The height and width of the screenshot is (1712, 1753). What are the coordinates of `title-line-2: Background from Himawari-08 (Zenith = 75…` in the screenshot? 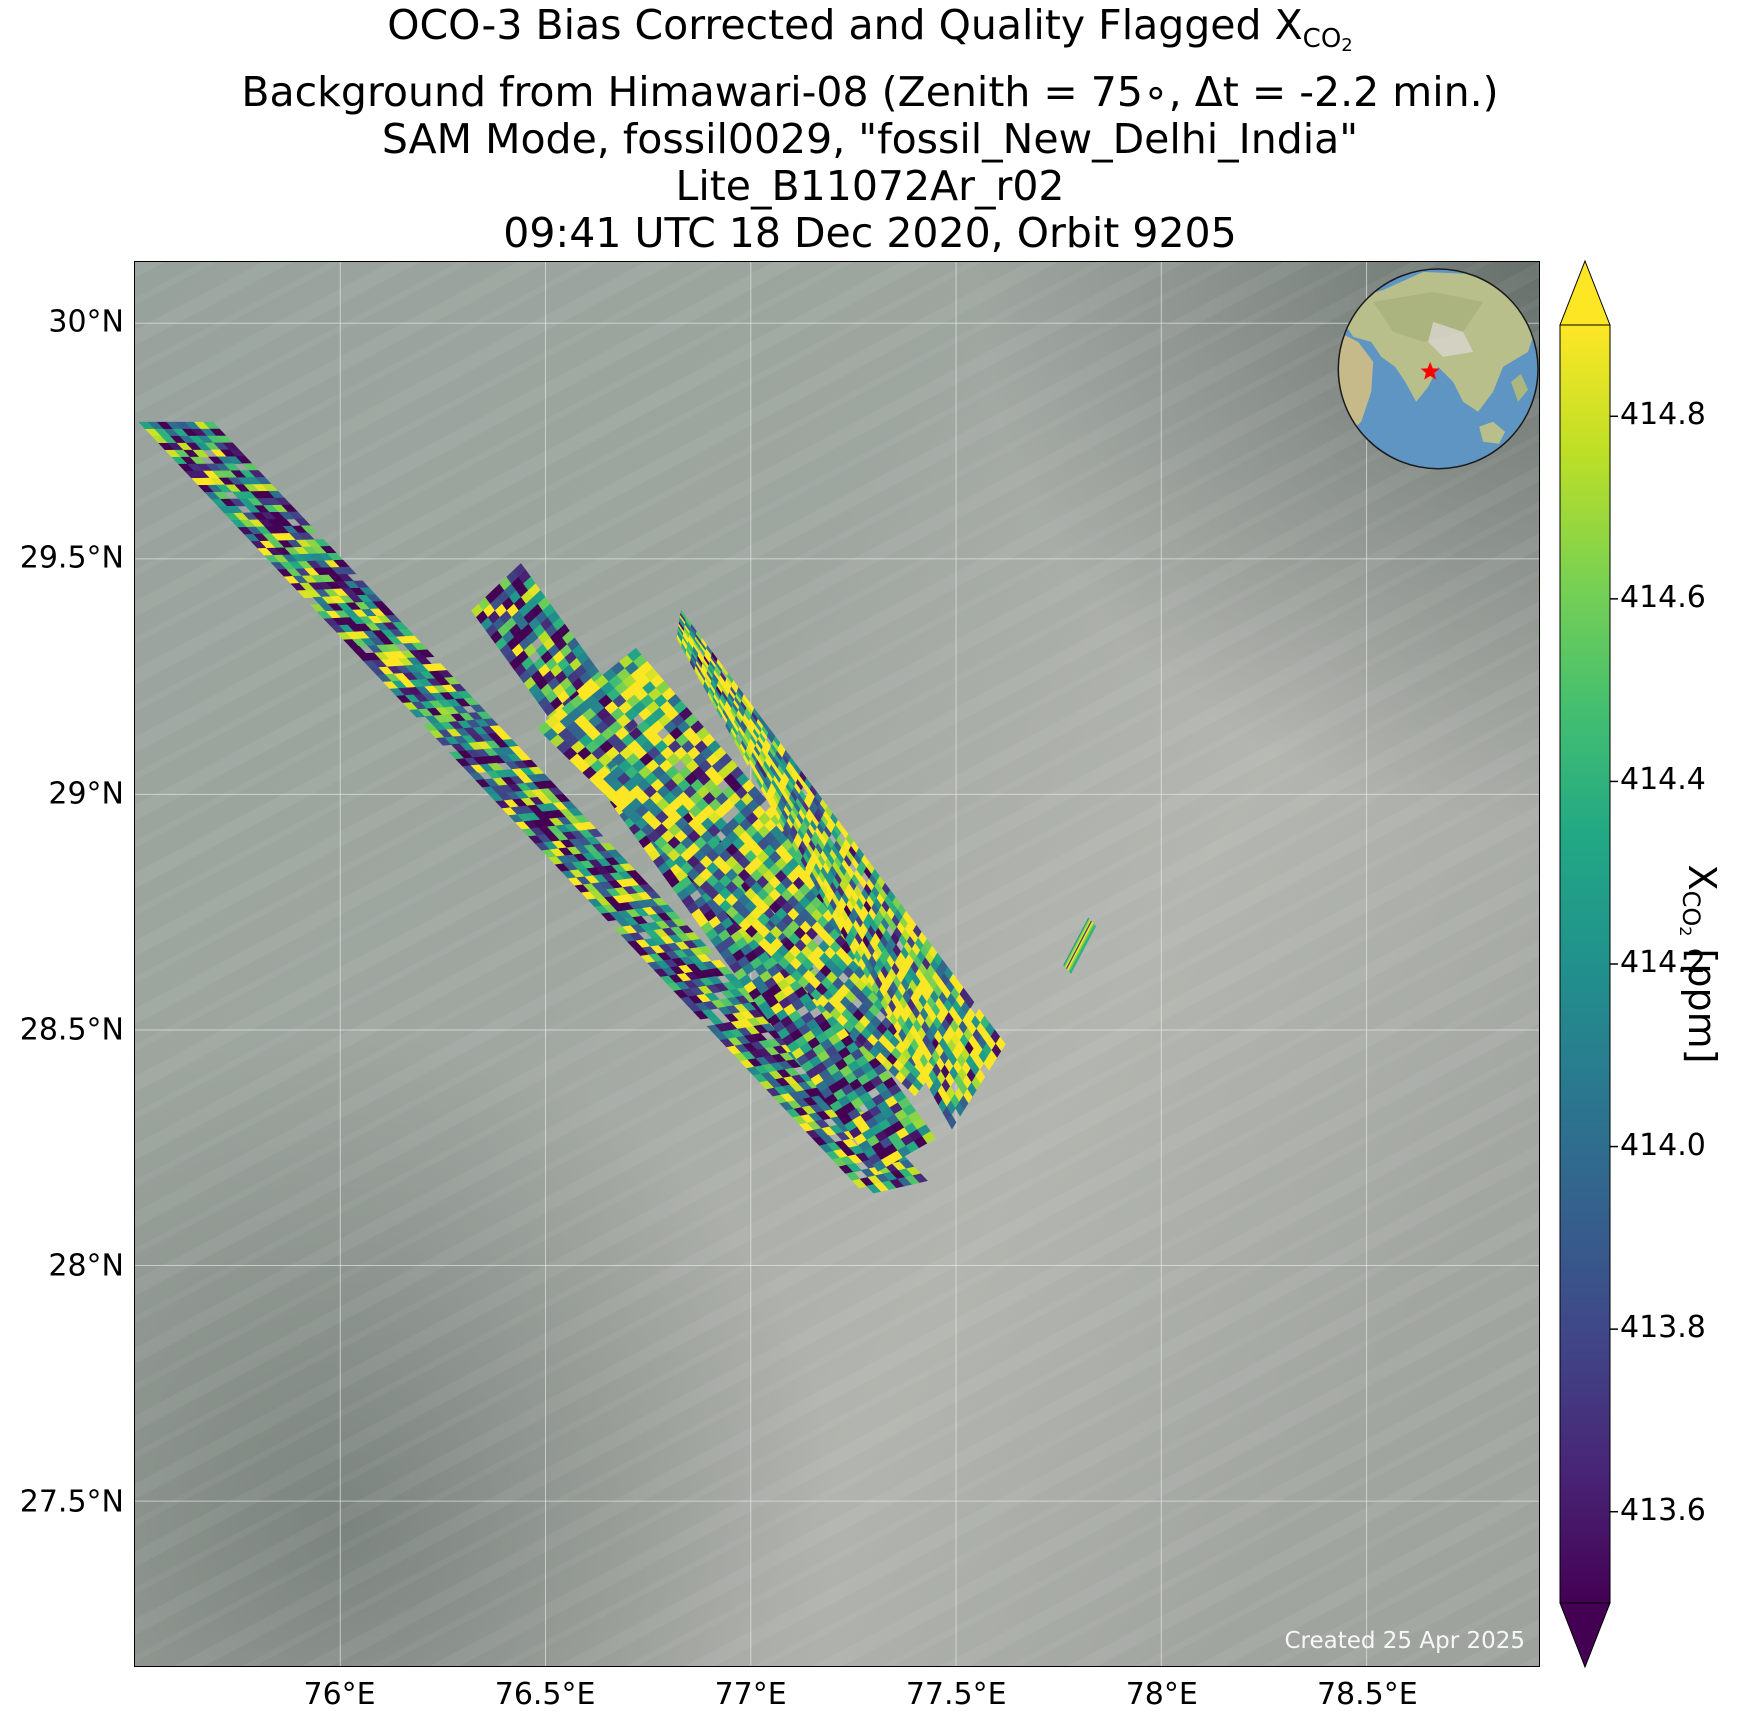 It's located at (870, 92).